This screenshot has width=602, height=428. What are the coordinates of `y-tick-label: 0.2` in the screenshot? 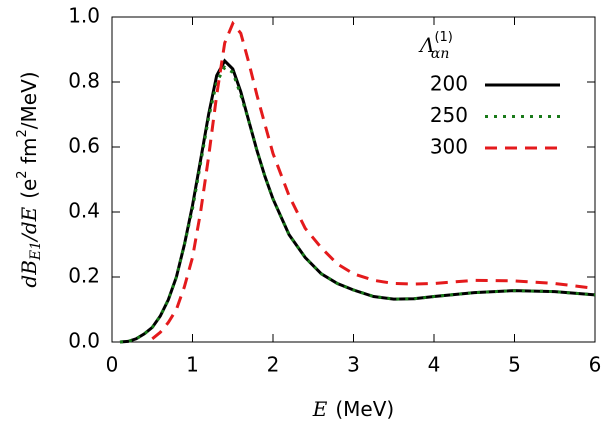 It's located at (84, 276).